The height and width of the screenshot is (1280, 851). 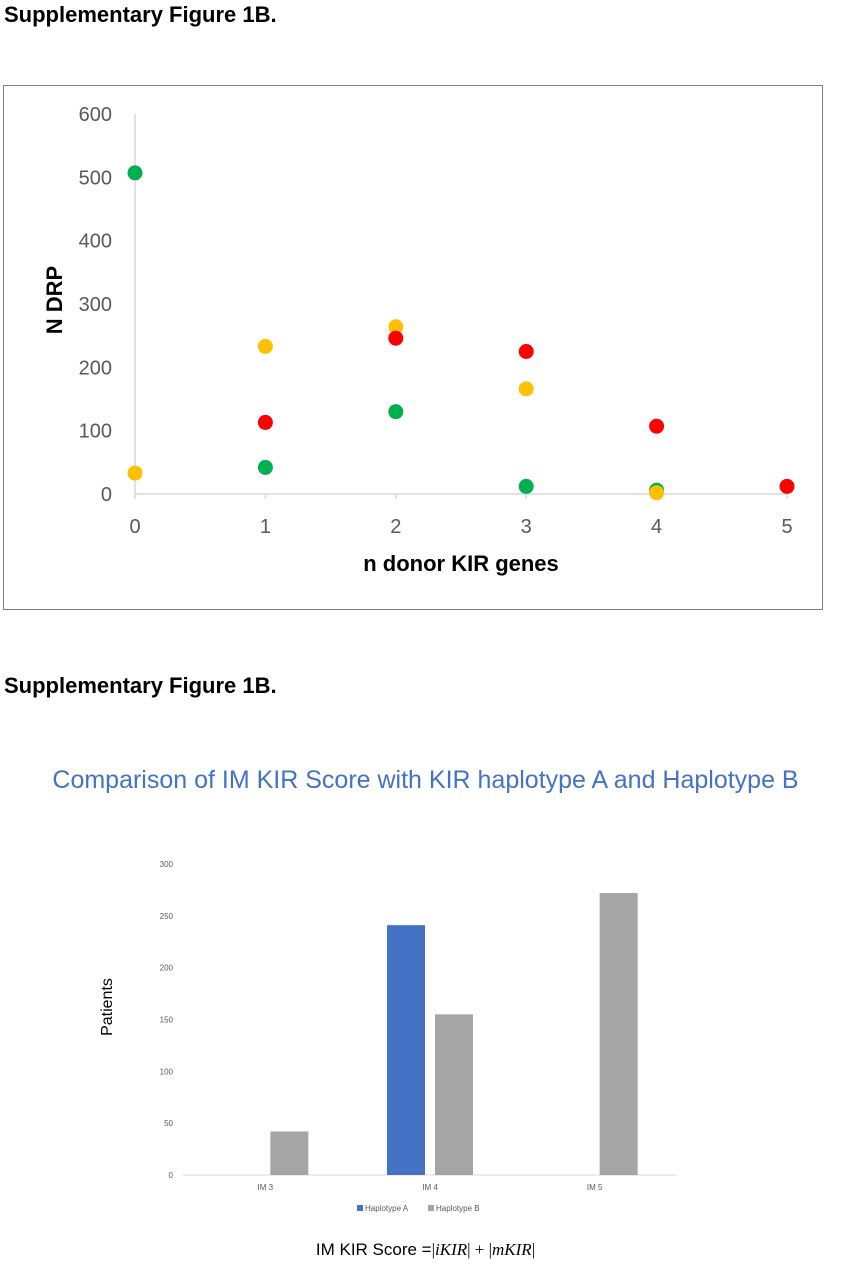 What do you see at coordinates (431, 1208) in the screenshot?
I see `legend-swatch-haplotype-b` at bounding box center [431, 1208].